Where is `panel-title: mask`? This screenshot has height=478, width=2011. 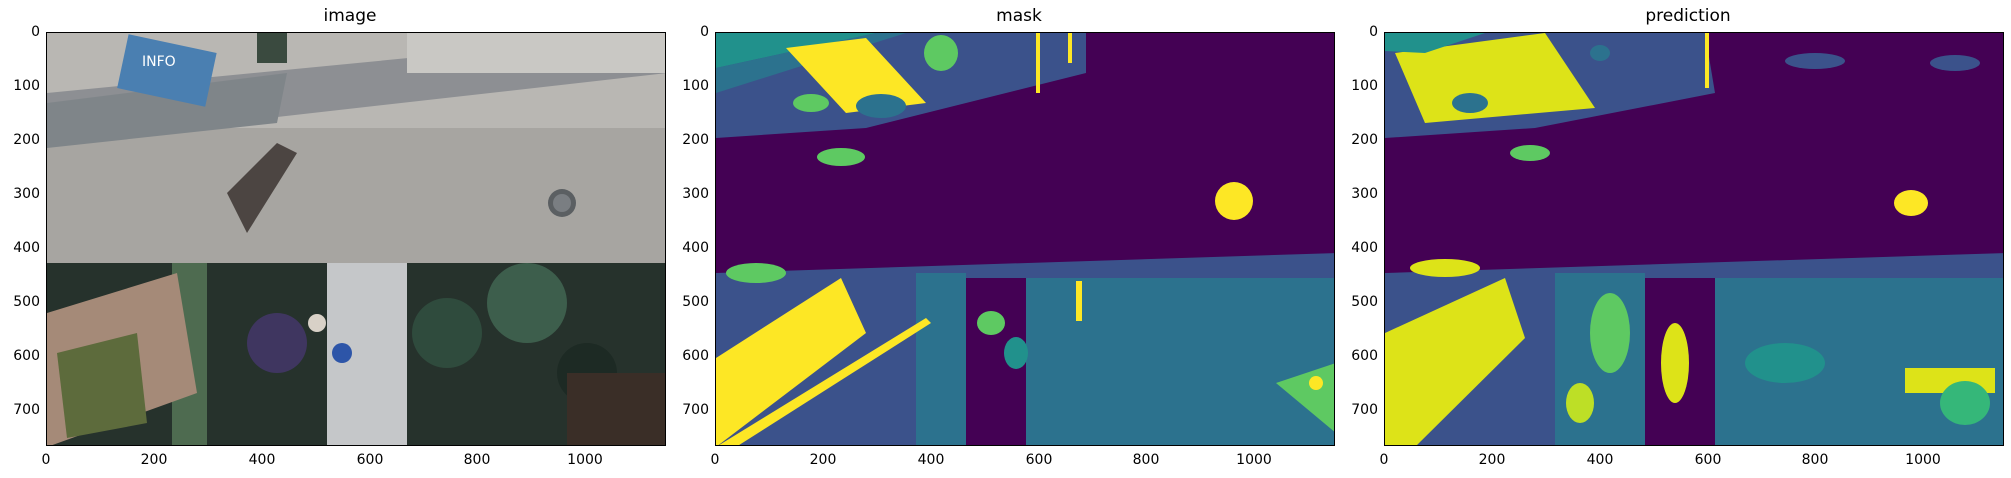 panel-title: mask is located at coordinates (1019, 16).